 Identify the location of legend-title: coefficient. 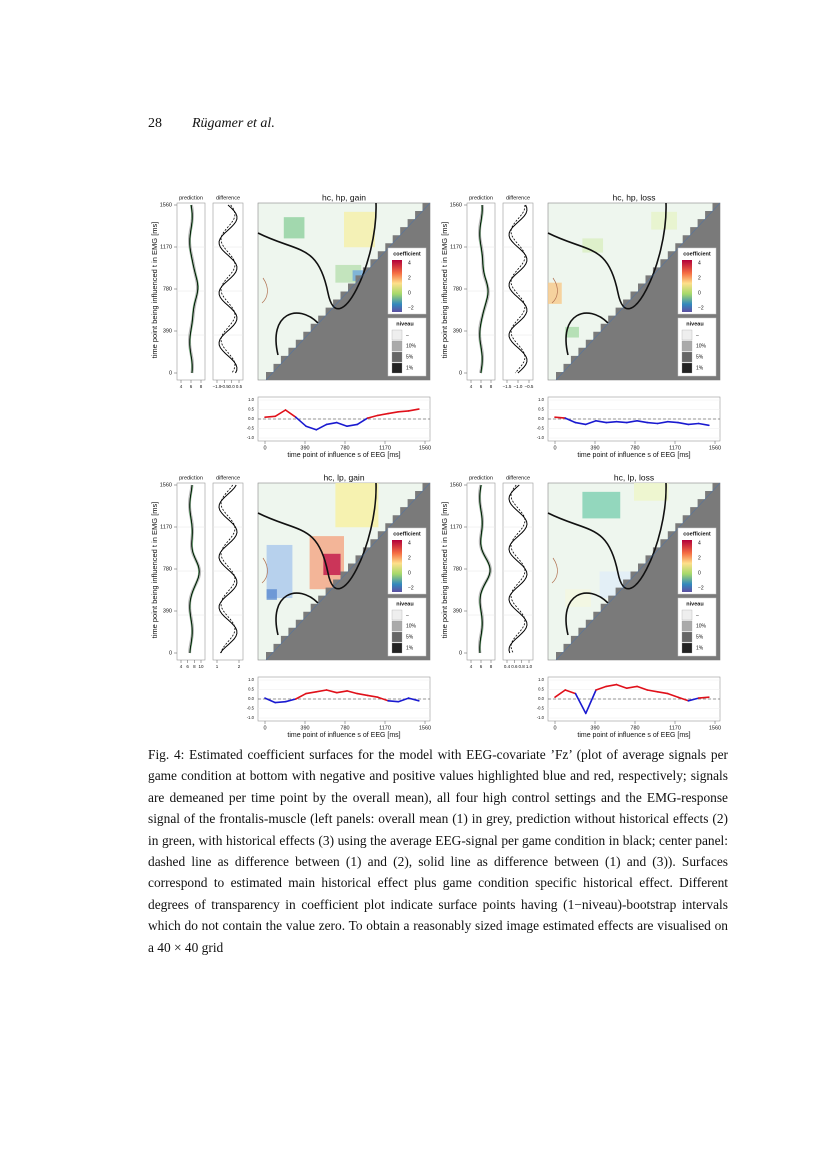
(407, 534).